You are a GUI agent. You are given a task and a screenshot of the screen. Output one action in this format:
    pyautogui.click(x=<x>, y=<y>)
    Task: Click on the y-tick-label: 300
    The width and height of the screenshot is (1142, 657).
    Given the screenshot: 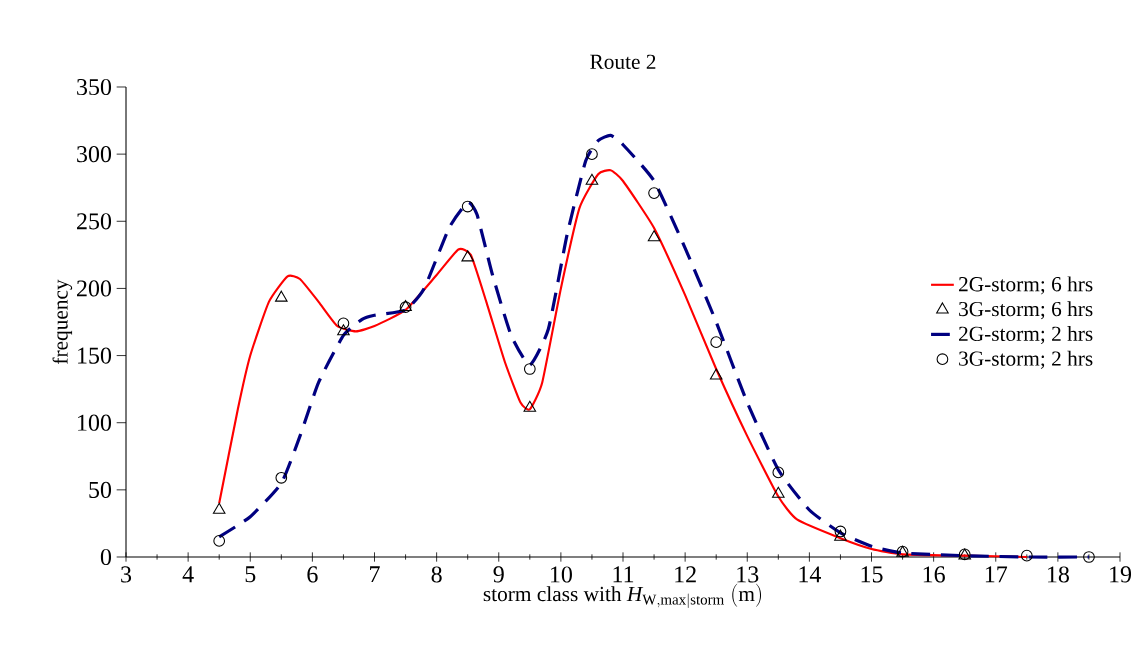 What is the action you would take?
    pyautogui.click(x=94, y=154)
    